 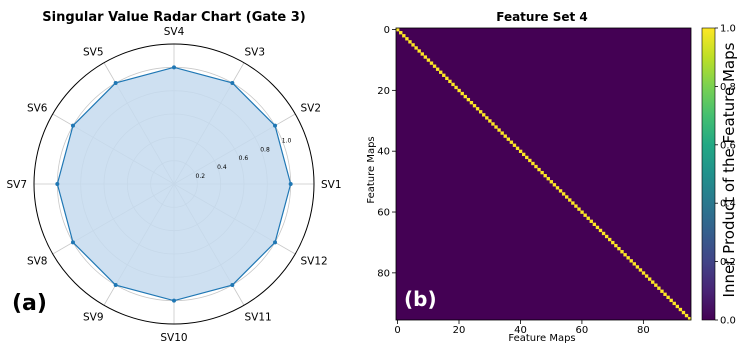 What do you see at coordinates (520, 330) in the screenshot?
I see `heatmap-x-tick-label: 40` at bounding box center [520, 330].